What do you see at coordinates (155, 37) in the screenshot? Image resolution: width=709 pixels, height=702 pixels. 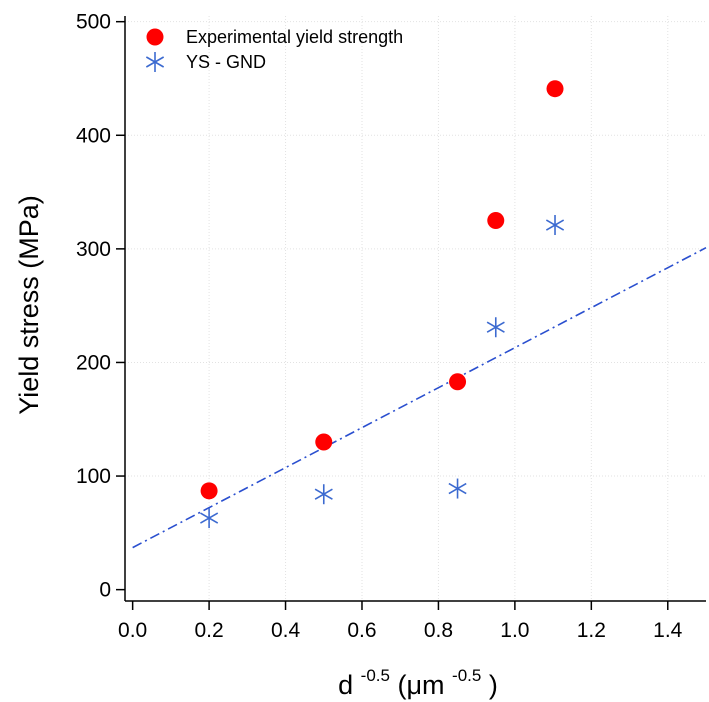 I see `legend-key-experimental` at bounding box center [155, 37].